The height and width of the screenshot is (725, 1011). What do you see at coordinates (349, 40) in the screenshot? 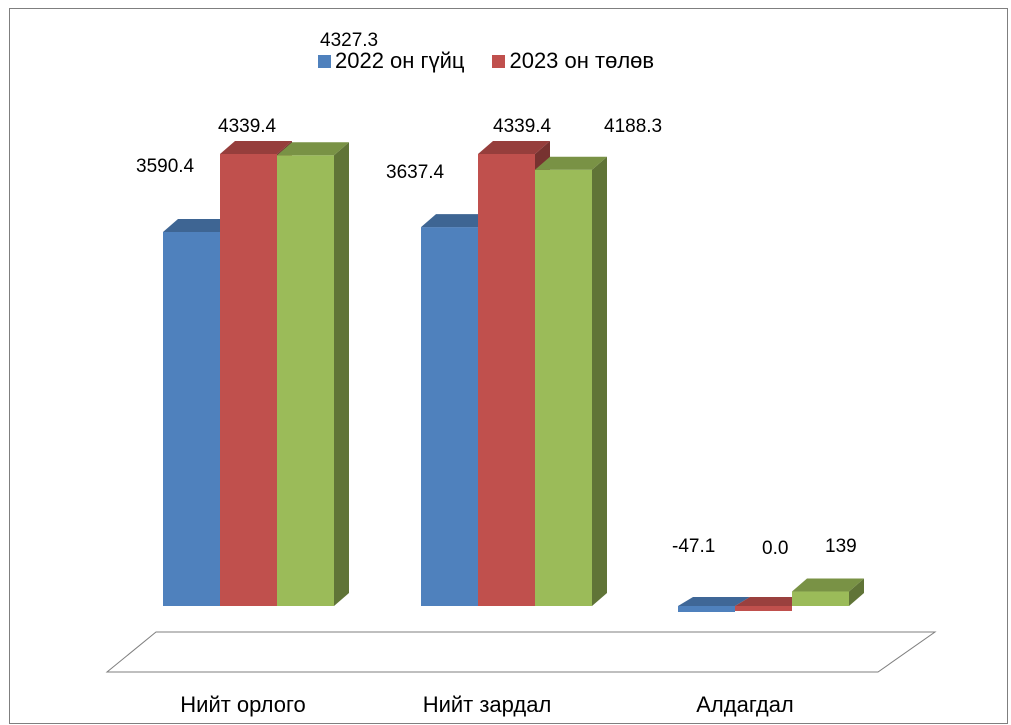
I see `data-label-1-series-3: 4327.3` at bounding box center [349, 40].